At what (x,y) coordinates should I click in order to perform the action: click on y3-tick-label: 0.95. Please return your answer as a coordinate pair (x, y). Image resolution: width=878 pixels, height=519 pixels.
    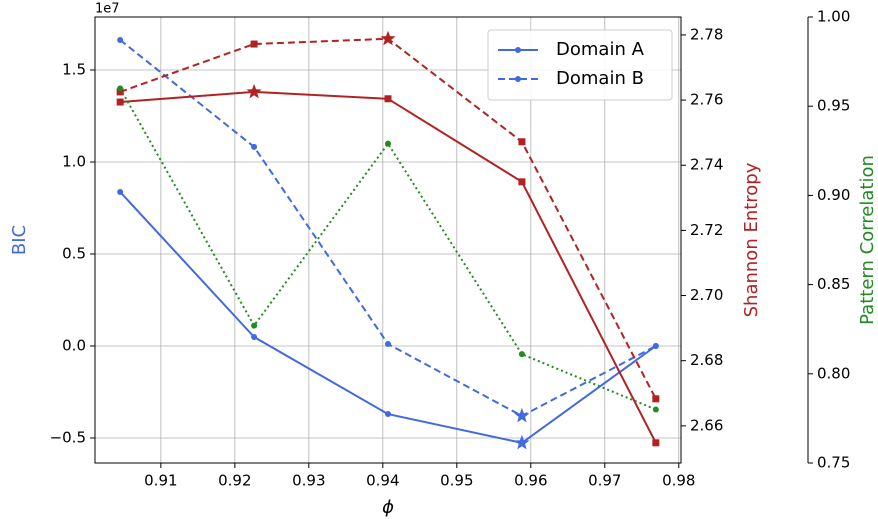
    Looking at the image, I should click on (833, 106).